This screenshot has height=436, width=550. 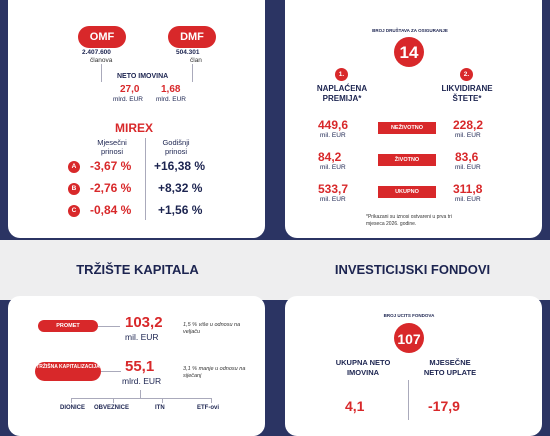 I want to click on premium-nonlife-unit: mil. EUR, so click(x=333, y=135).